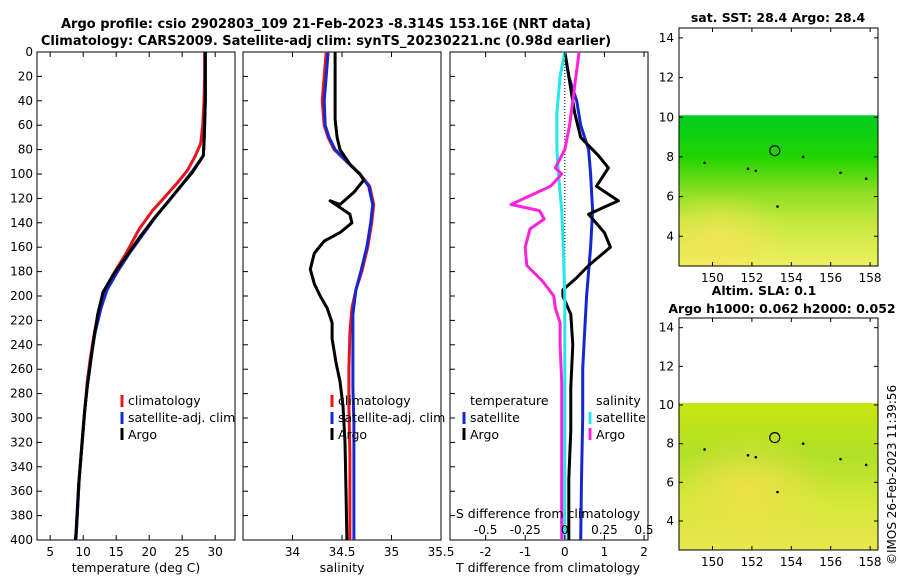 This screenshot has height=580, width=900. Describe the element at coordinates (525, 552) in the screenshot. I see `diff-xtick-label: -1` at that location.